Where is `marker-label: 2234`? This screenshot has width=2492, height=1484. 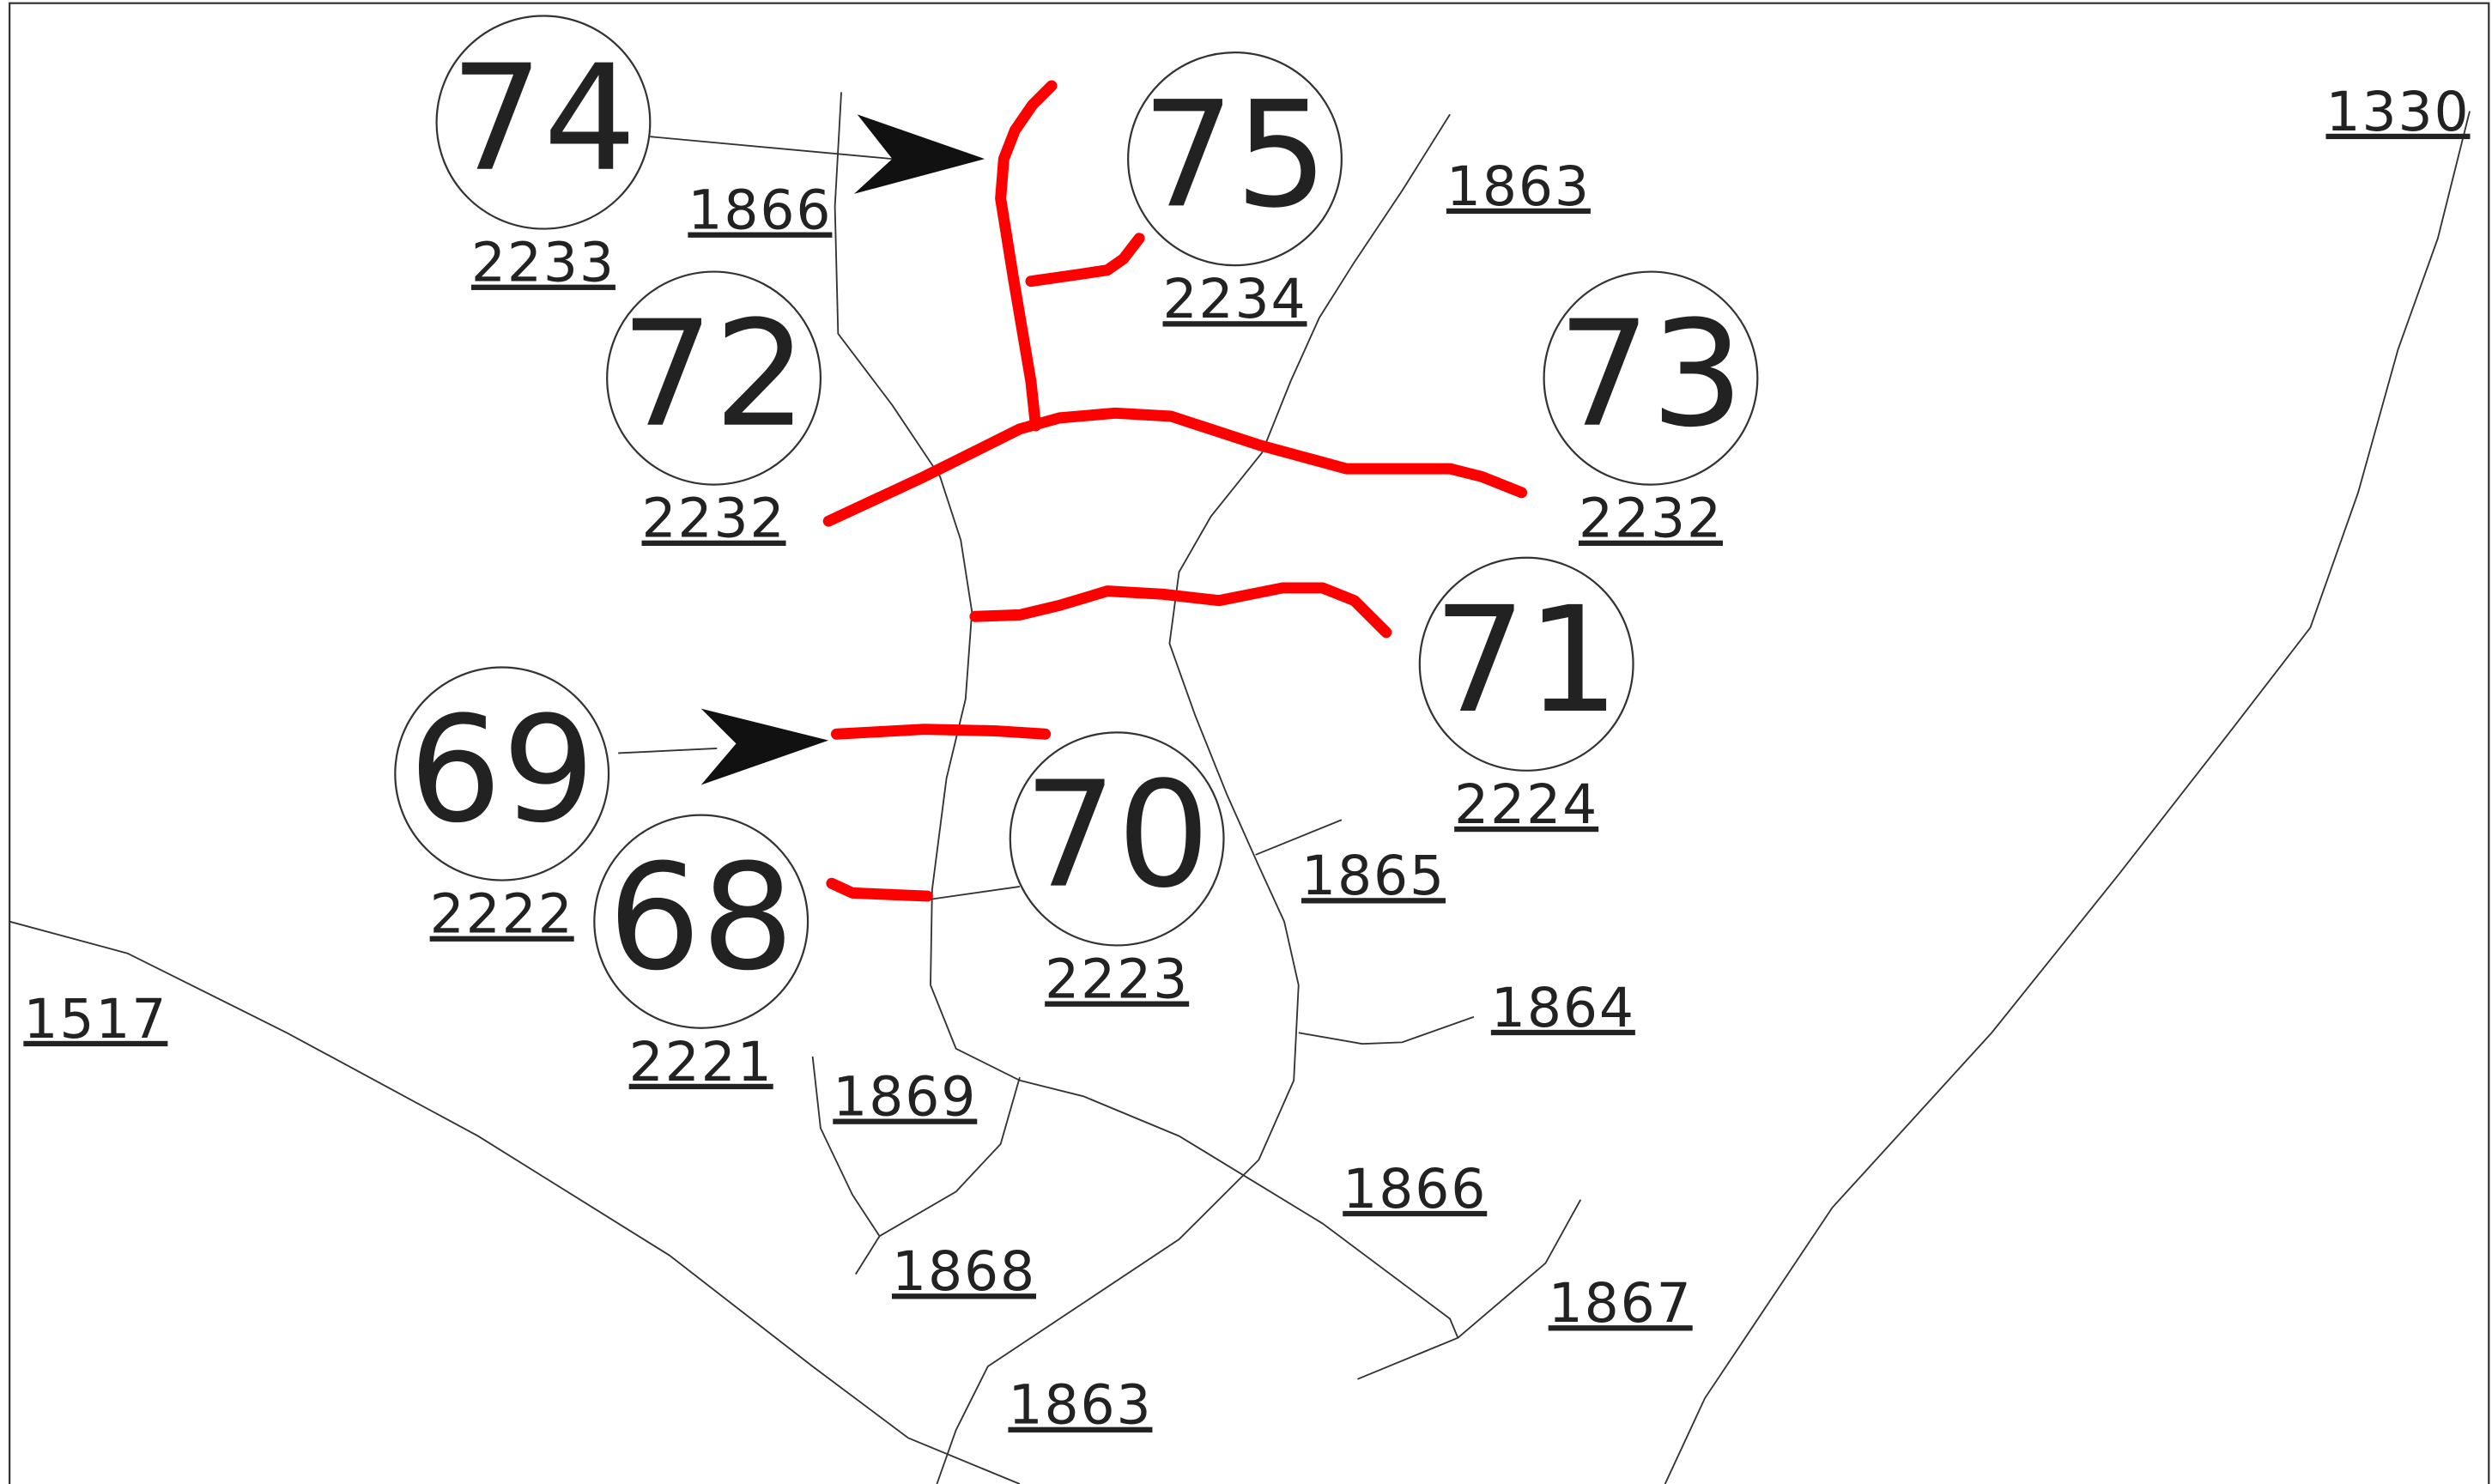
marker-label: 2234 is located at coordinates (1234, 299).